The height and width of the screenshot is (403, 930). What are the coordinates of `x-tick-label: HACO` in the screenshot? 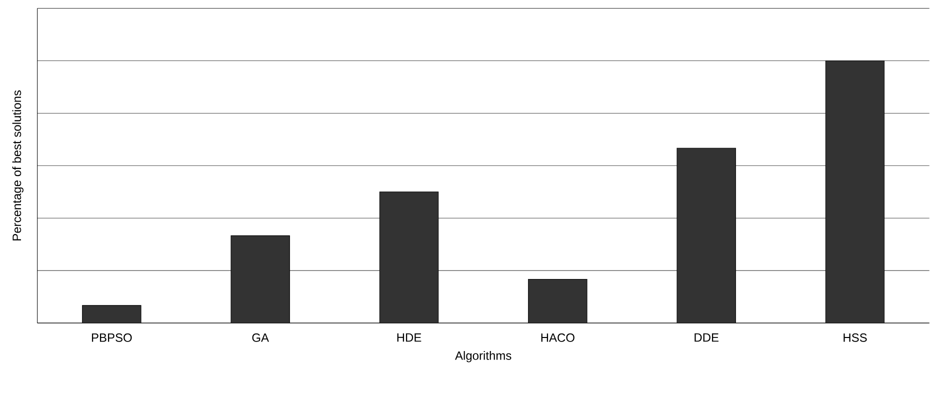 It's located at (557, 337).